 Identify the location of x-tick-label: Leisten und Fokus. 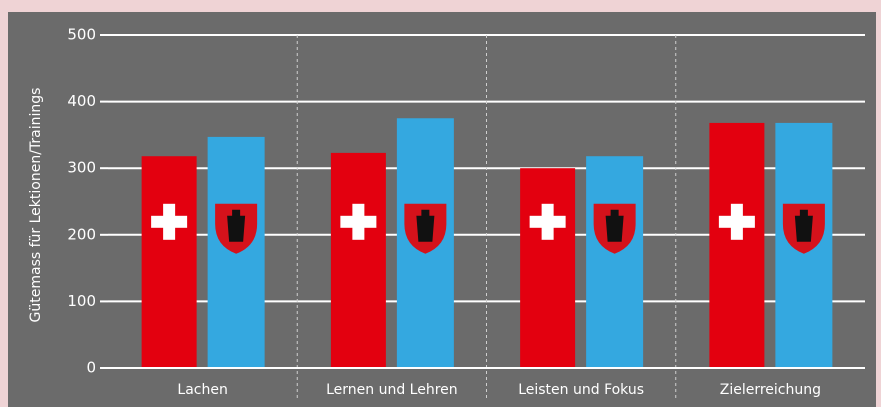
(581, 390).